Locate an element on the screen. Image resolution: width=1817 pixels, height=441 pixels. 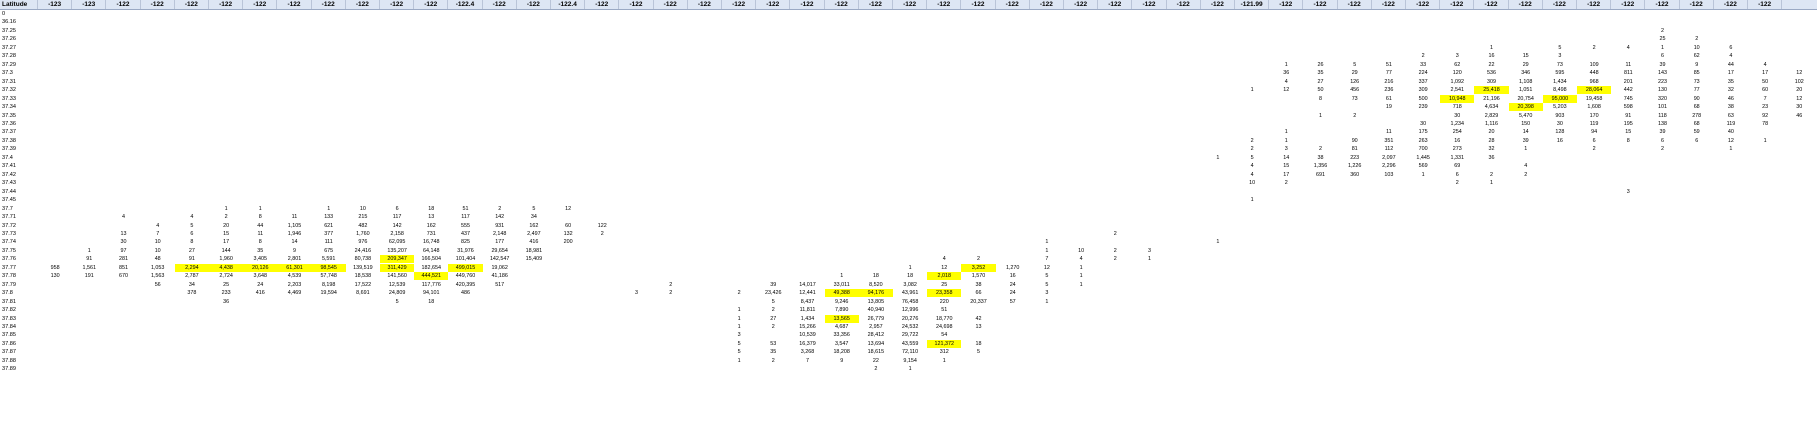
table-cell: 191 is located at coordinates (89, 276).